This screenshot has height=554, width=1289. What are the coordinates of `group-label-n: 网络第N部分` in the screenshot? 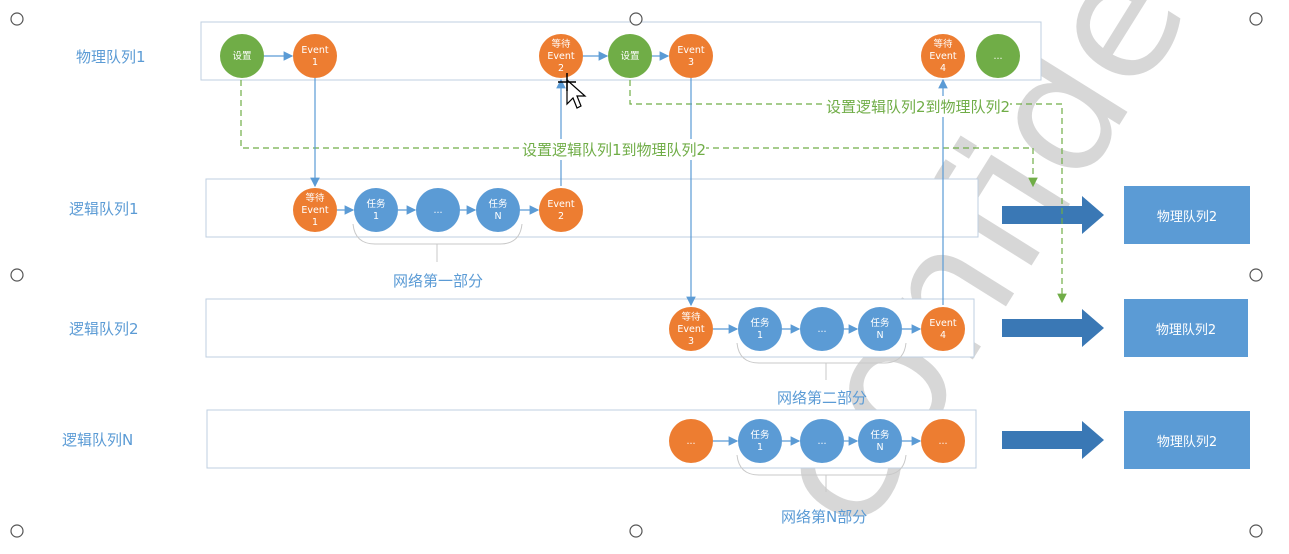 It's located at (824, 517).